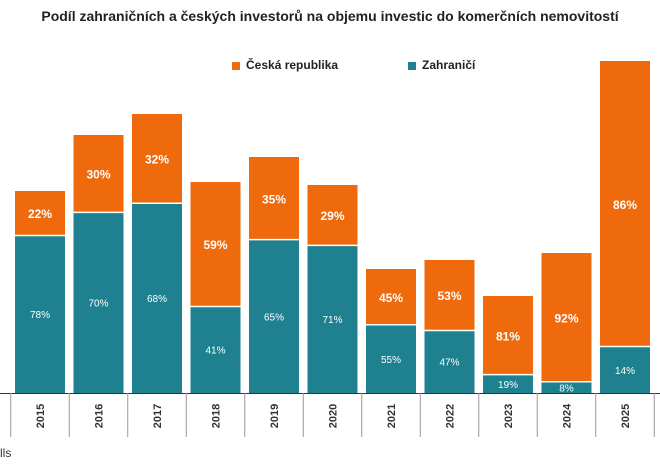 The width and height of the screenshot is (660, 466). I want to click on tick-label-2024: 2024, so click(568, 415).